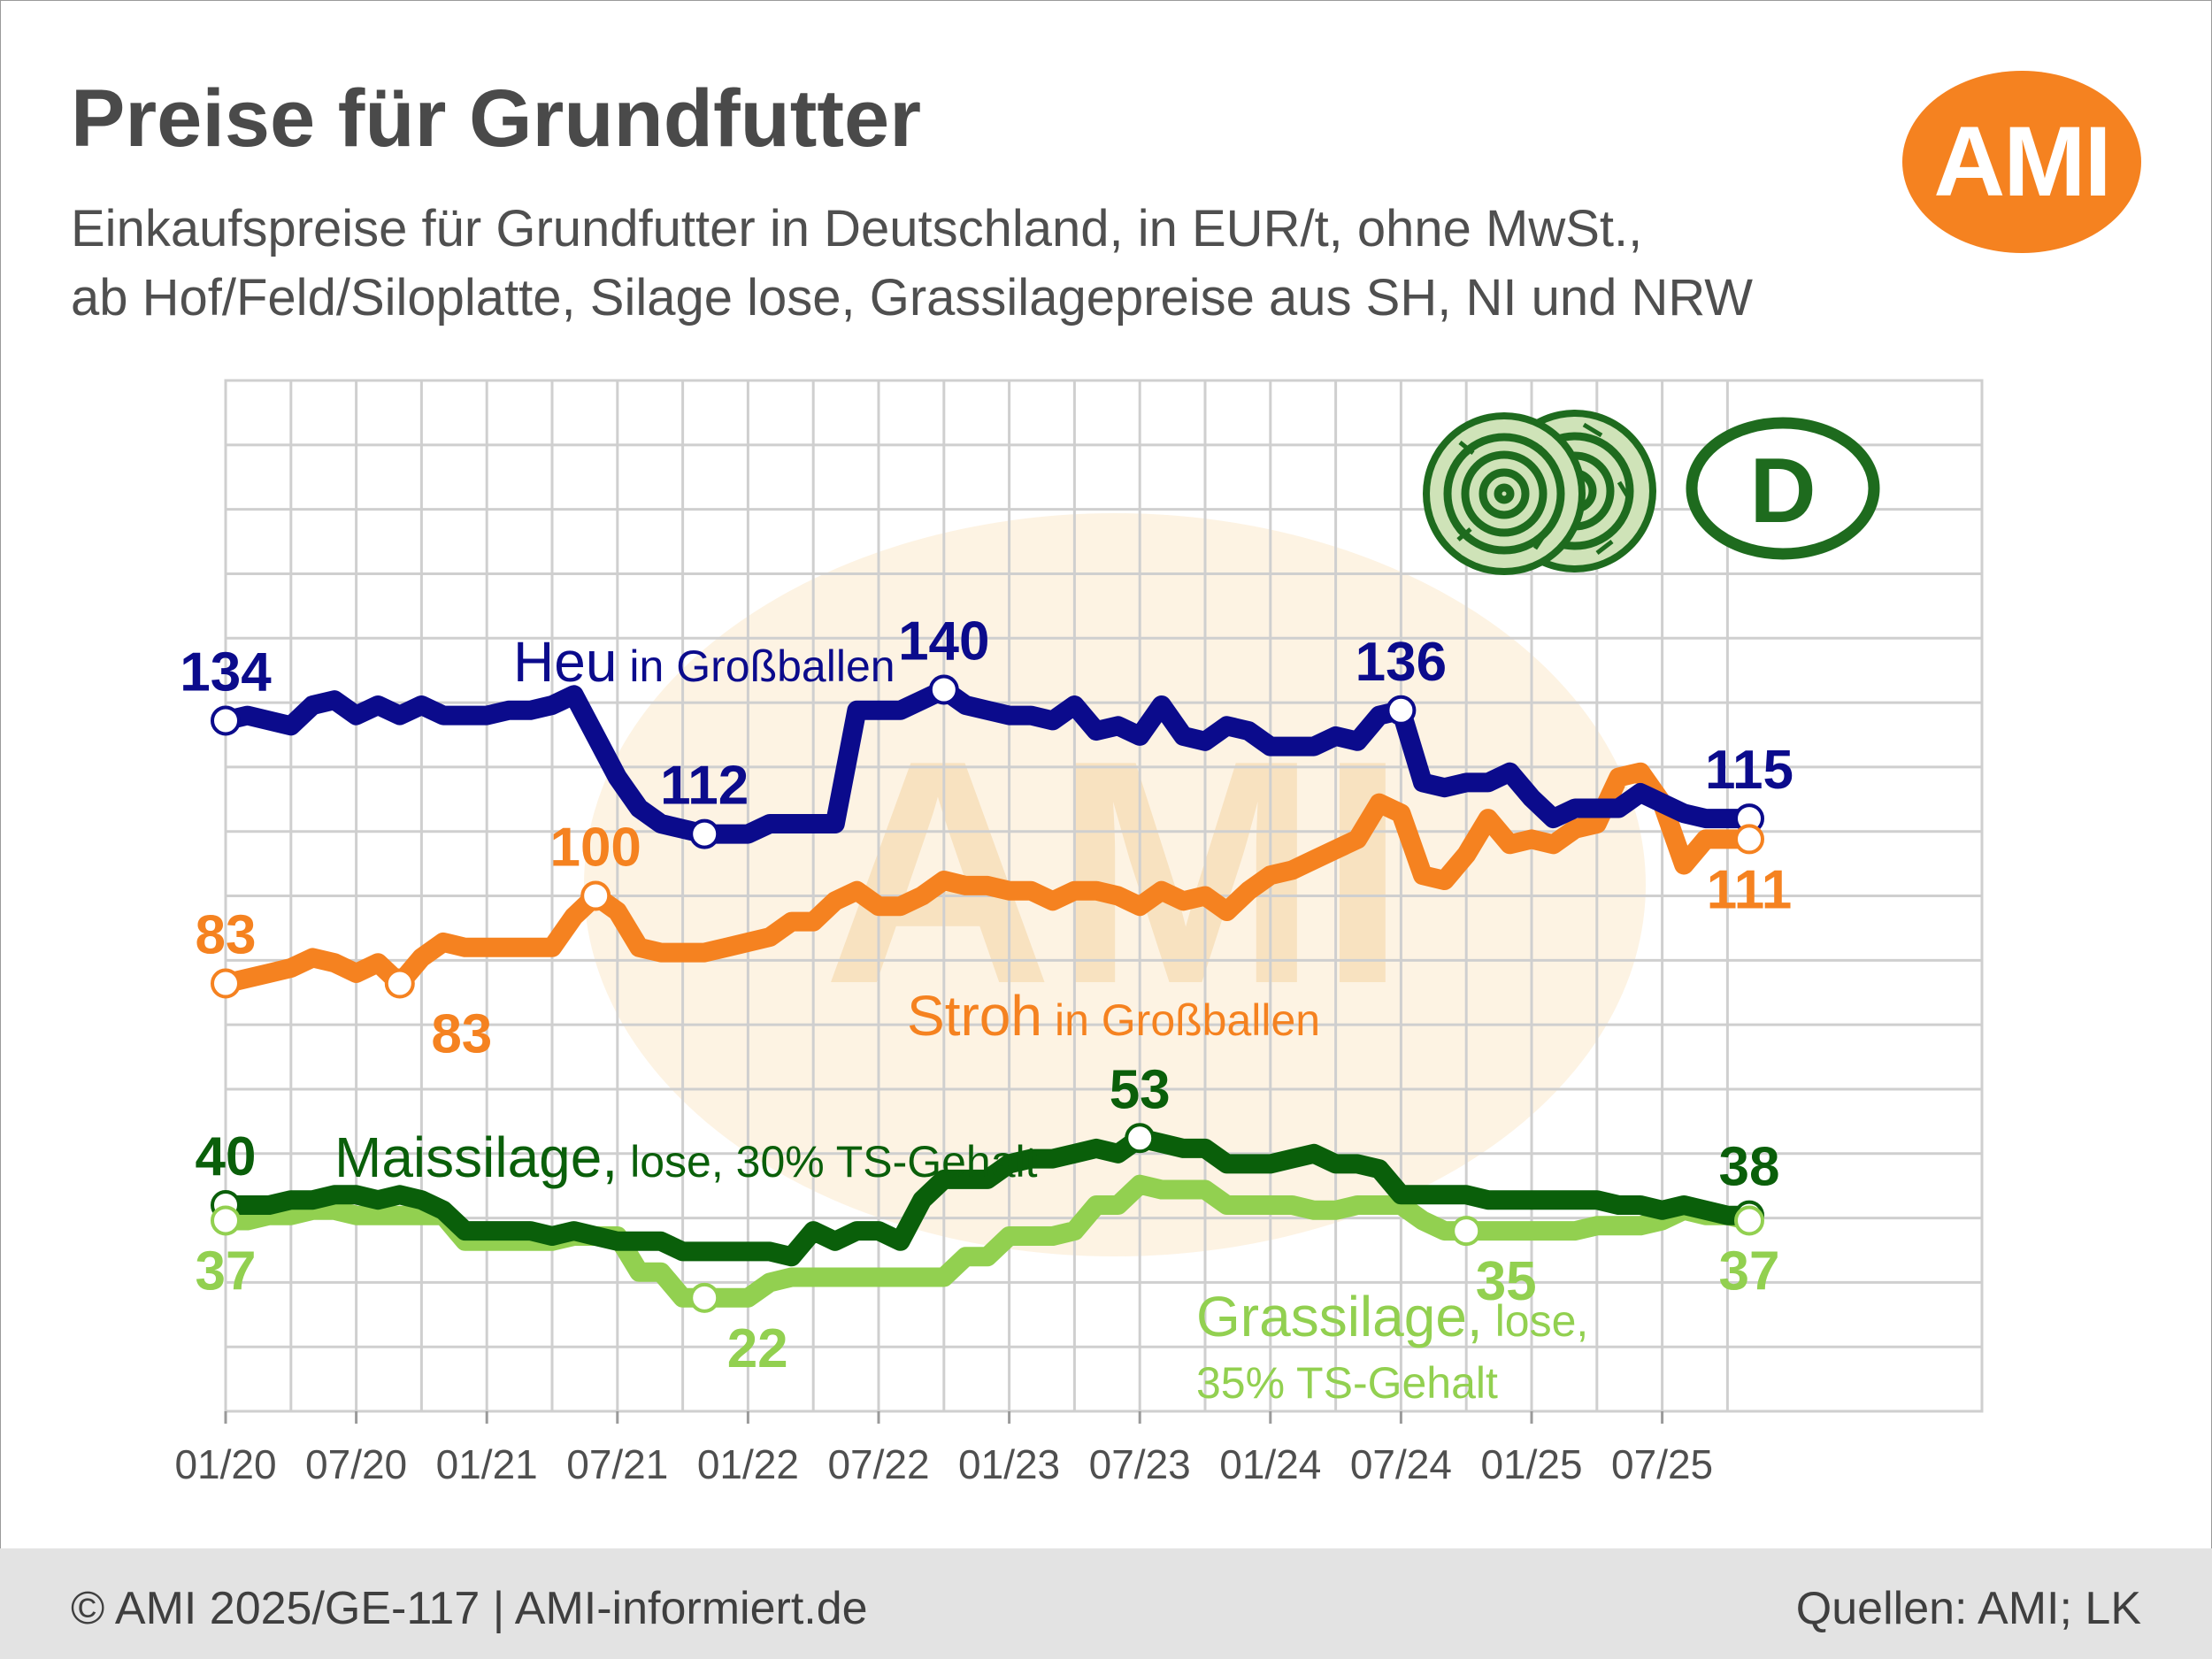  What do you see at coordinates (758, 1349) in the screenshot?
I see `value-label: 22` at bounding box center [758, 1349].